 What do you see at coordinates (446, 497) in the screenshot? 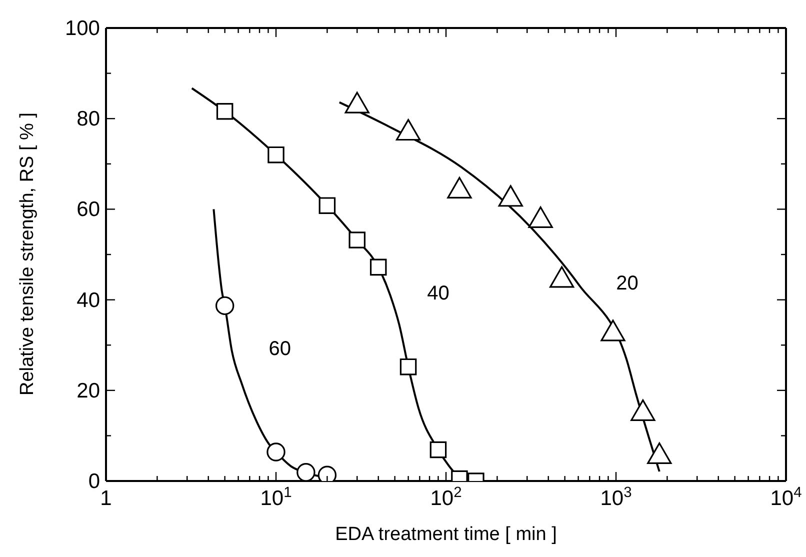
I see `x-tick-label: 10$^{2}$` at bounding box center [446, 497].